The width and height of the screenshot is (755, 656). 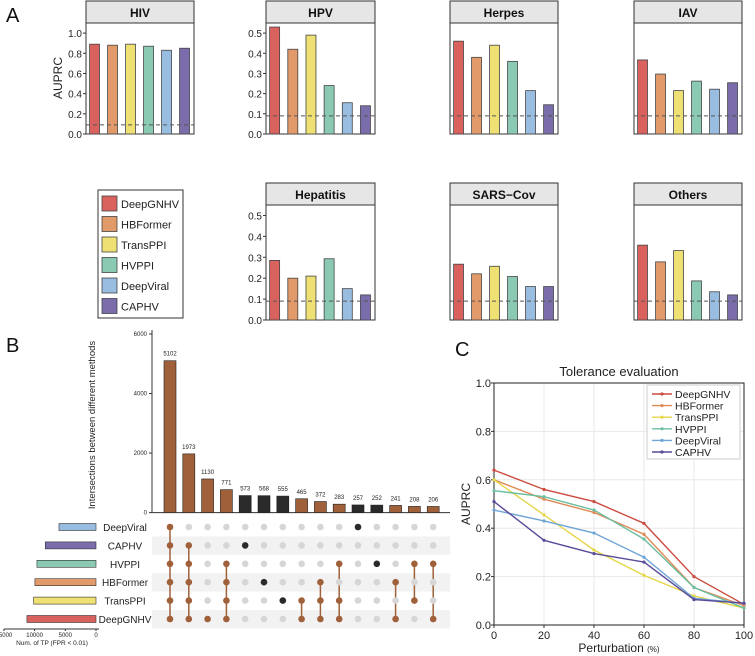 What do you see at coordinates (12, 346) in the screenshot?
I see `panel-label-b: B` at bounding box center [12, 346].